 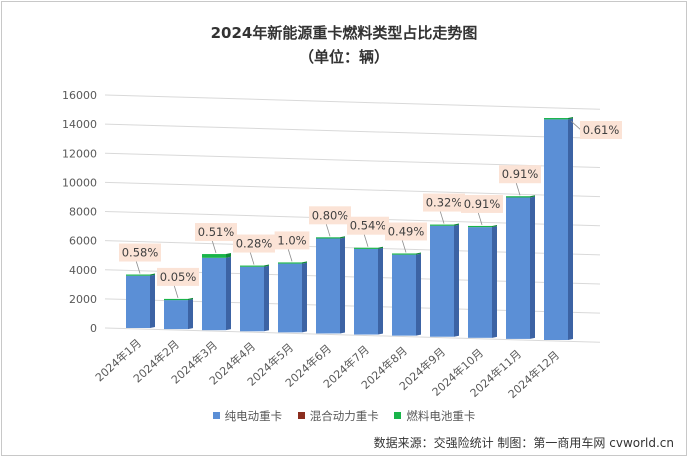 What do you see at coordinates (83, 299) in the screenshot?
I see `y-tick-label: 2000` at bounding box center [83, 299].